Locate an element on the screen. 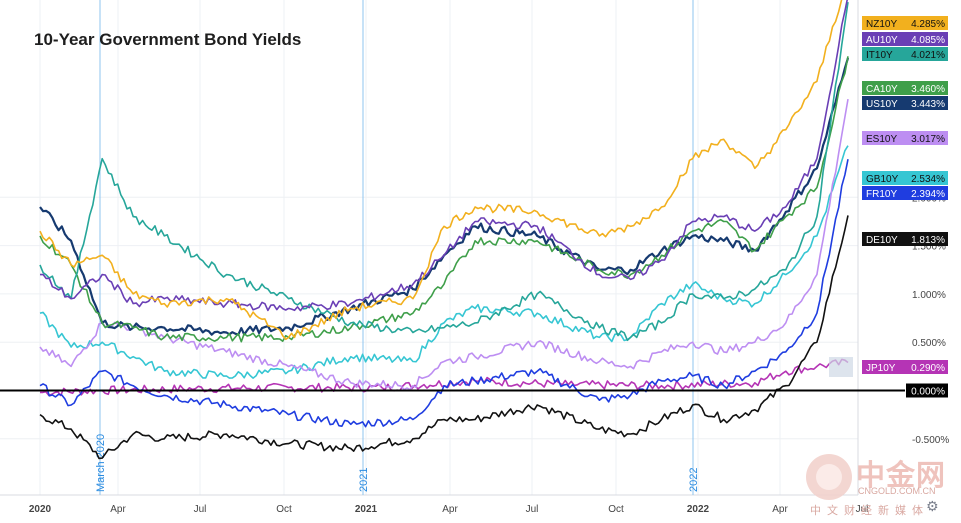 This screenshot has width=961, height=523. legend-tag-fr10y: FR10Y 2.394% is located at coordinates (905, 193).